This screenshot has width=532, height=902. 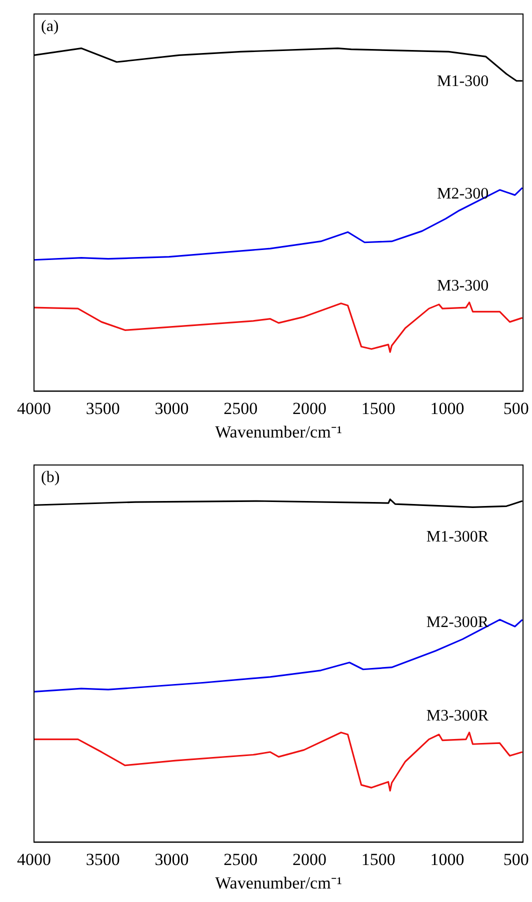 What do you see at coordinates (463, 81) in the screenshot?
I see `series-label: M1-300` at bounding box center [463, 81].